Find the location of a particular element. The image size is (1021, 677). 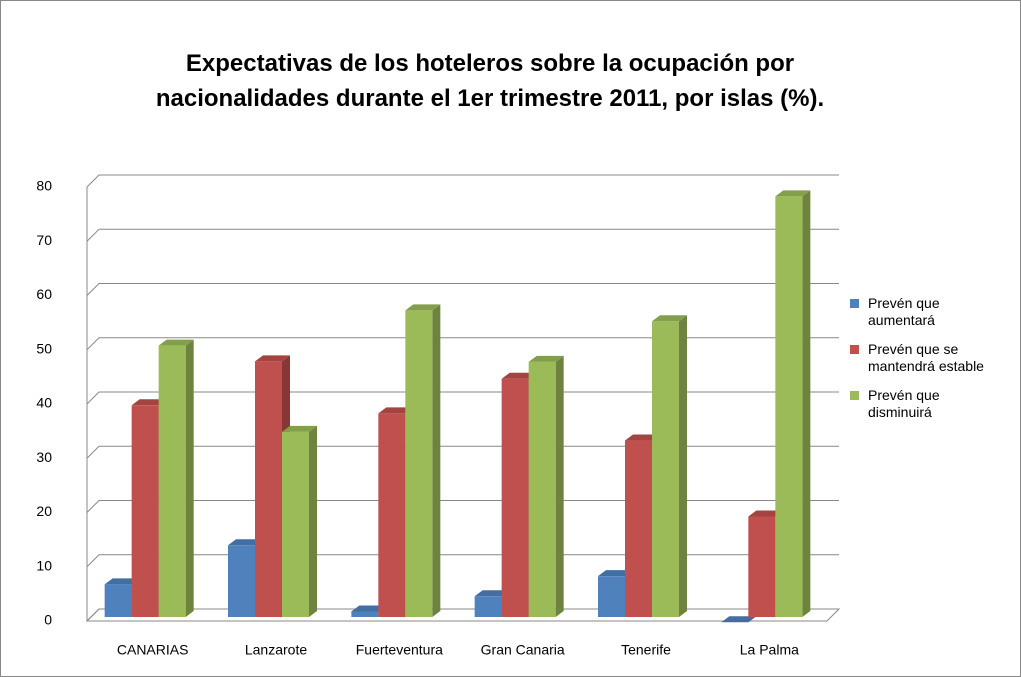

x-tick-label: CANARIAS is located at coordinates (153, 650).